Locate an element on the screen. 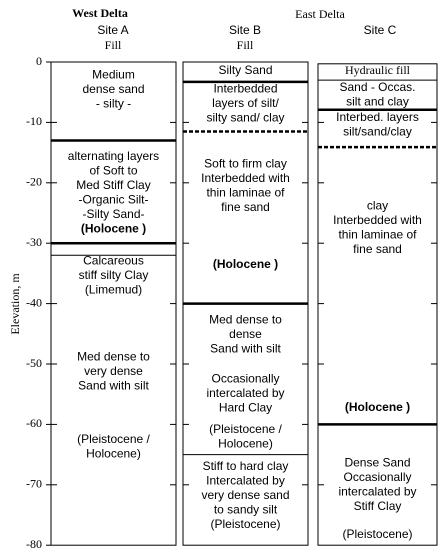 The height and width of the screenshot is (549, 438). layer-description: silt/sand/clay is located at coordinates (377, 131).